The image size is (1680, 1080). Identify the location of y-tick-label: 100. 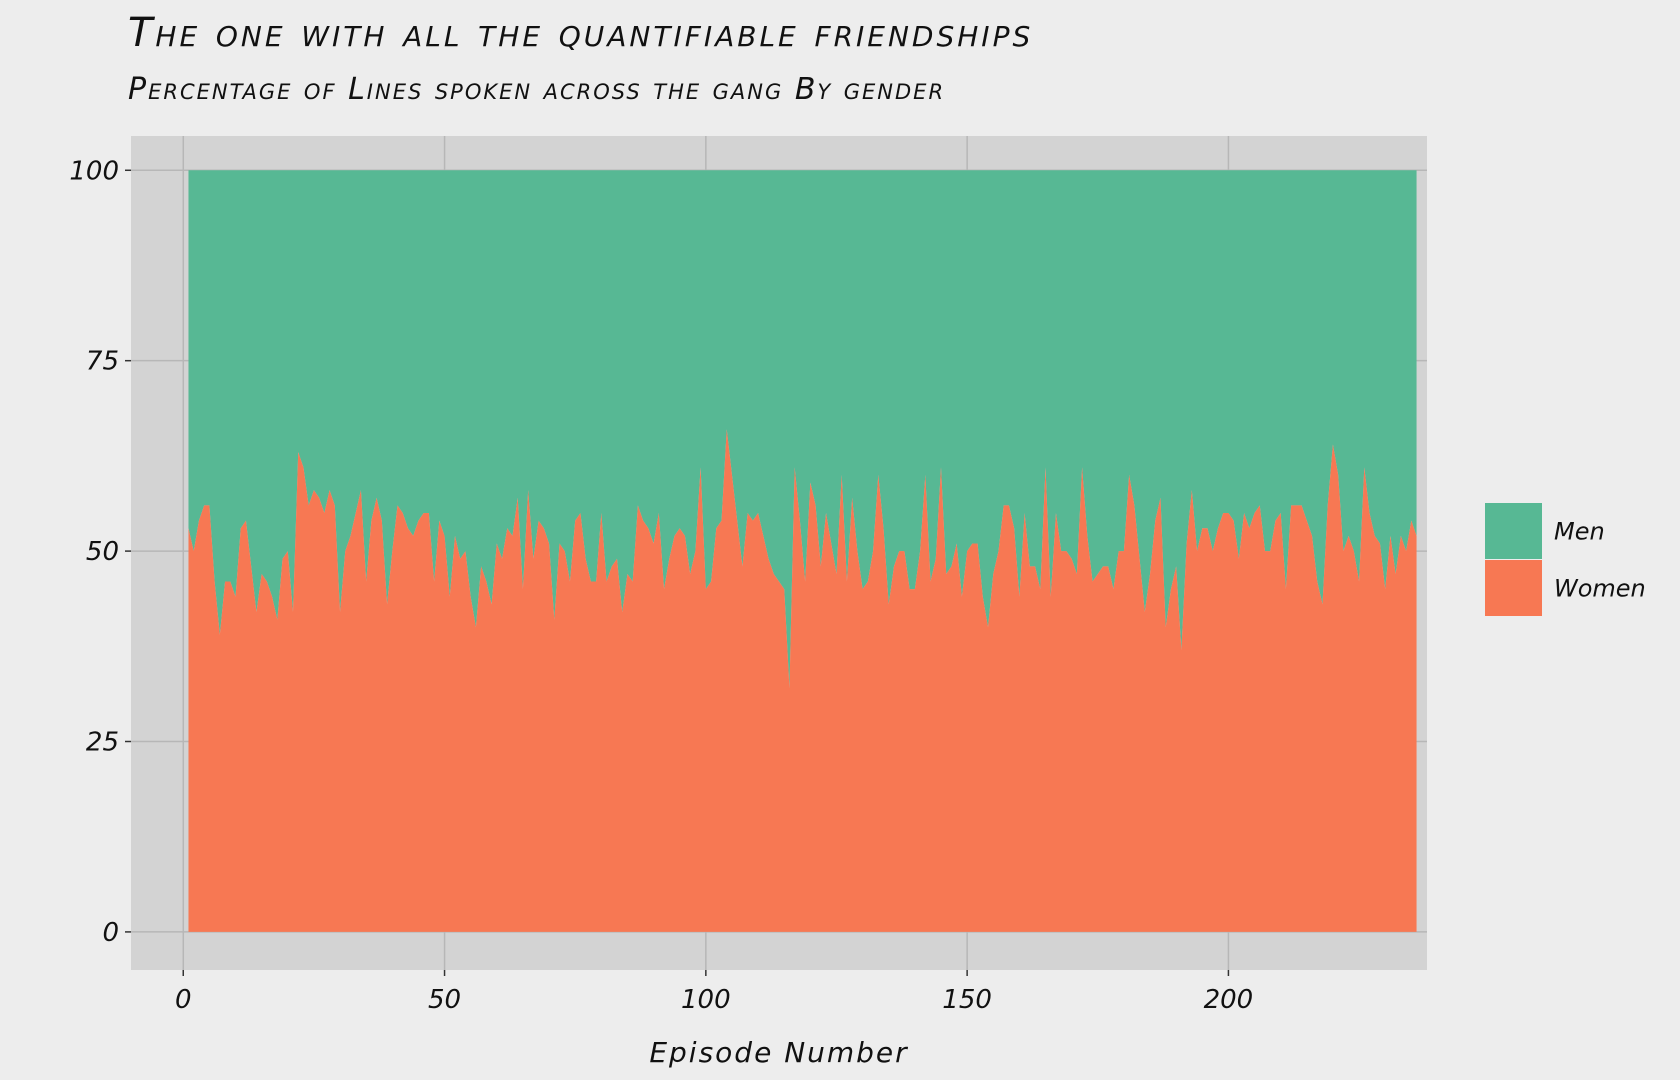
(94, 171).